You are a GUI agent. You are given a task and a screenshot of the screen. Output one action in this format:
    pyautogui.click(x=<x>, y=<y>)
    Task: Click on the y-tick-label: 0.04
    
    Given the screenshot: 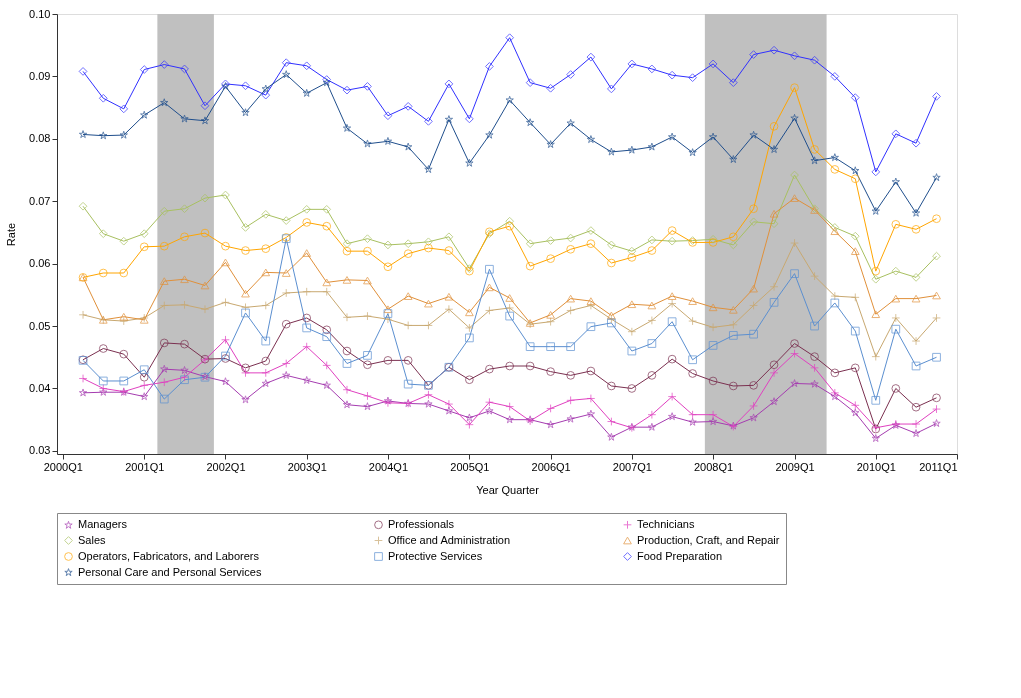 What is the action you would take?
    pyautogui.click(x=40, y=387)
    